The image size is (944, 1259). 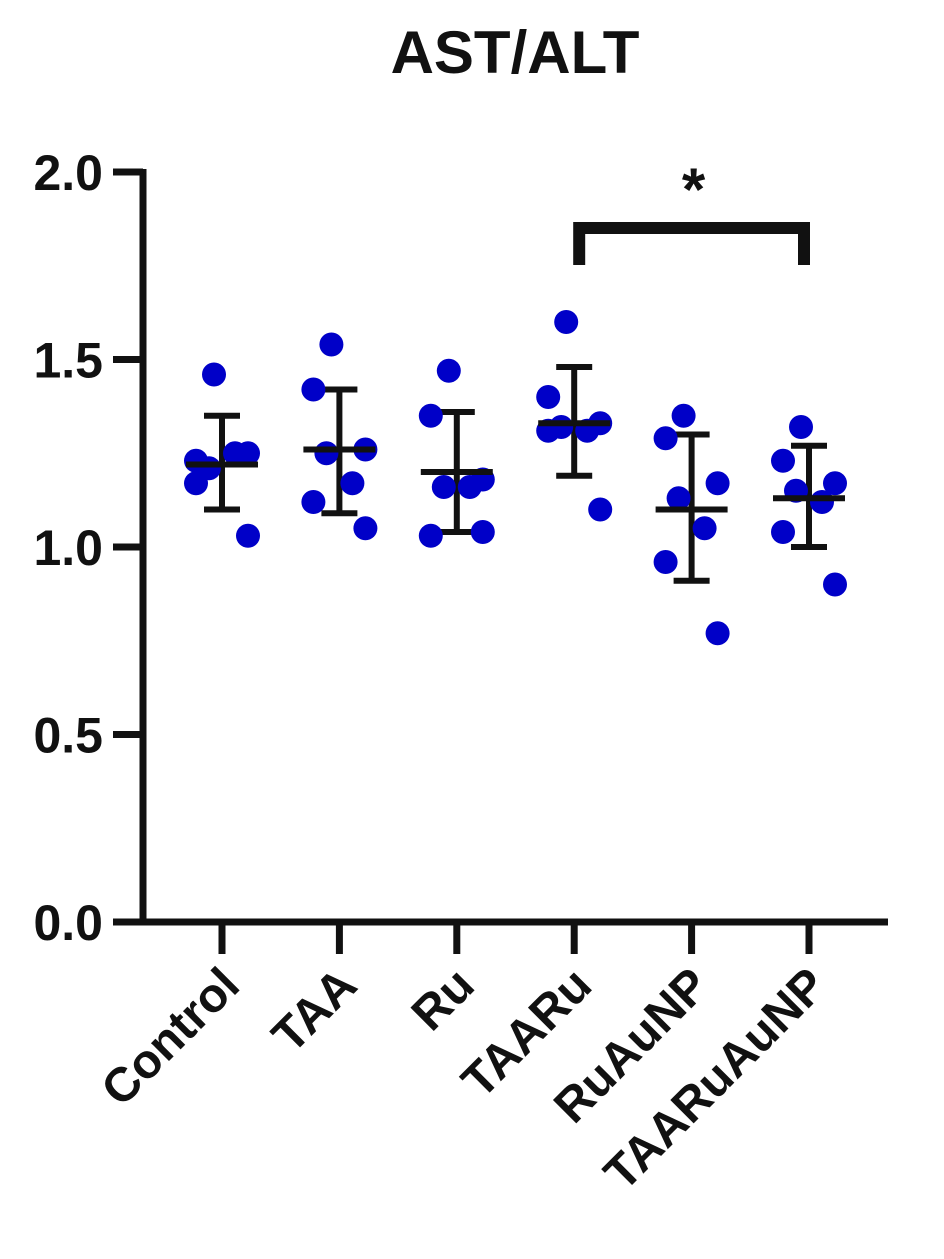 What do you see at coordinates (314, 1010) in the screenshot?
I see `x-tick-label: TAA` at bounding box center [314, 1010].